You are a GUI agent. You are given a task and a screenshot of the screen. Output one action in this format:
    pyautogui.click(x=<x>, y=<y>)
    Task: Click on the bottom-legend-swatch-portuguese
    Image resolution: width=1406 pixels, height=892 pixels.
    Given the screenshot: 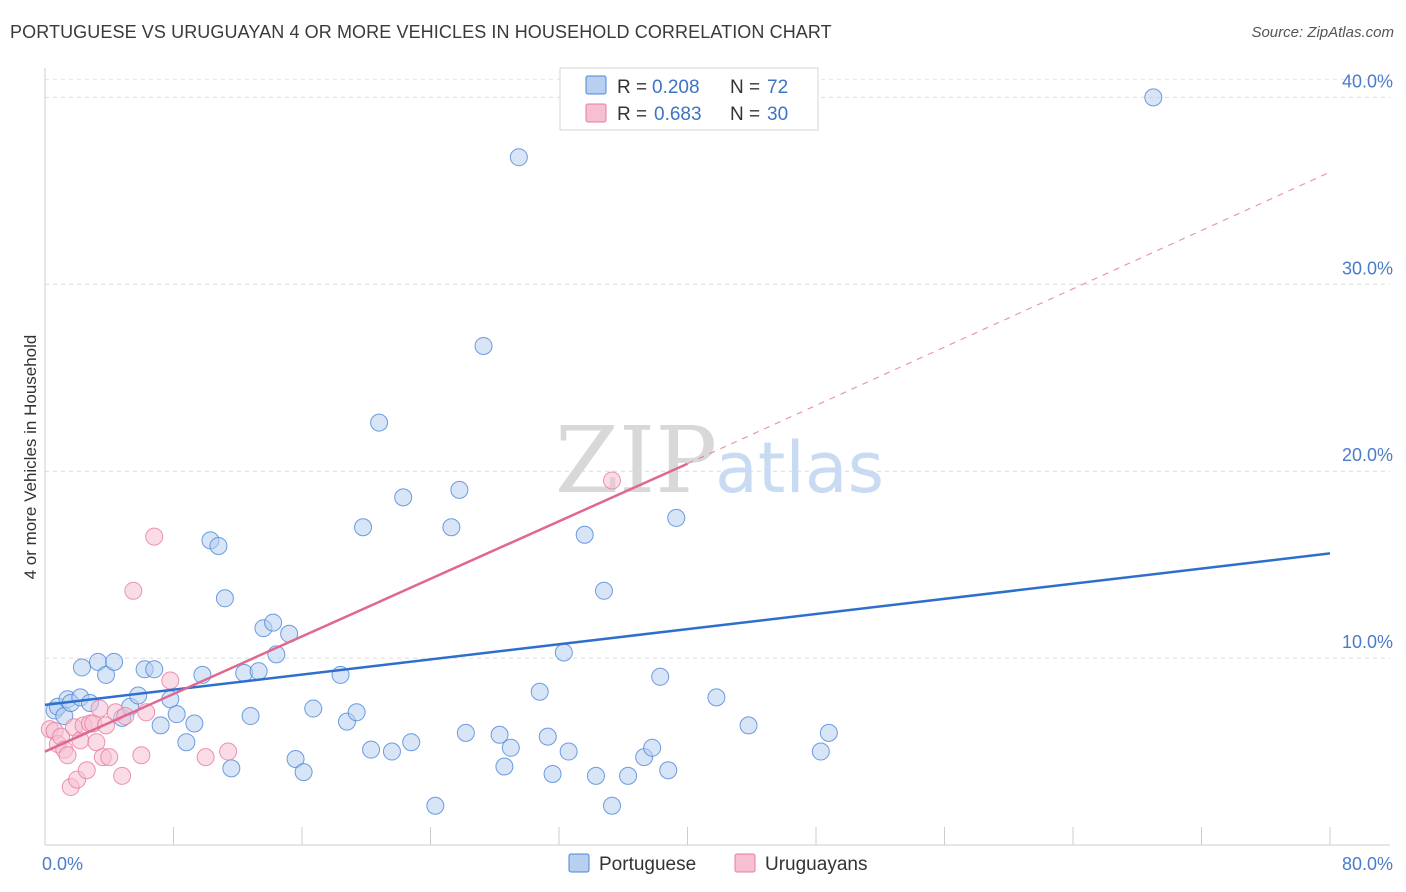 What is the action you would take?
    pyautogui.click(x=579, y=863)
    